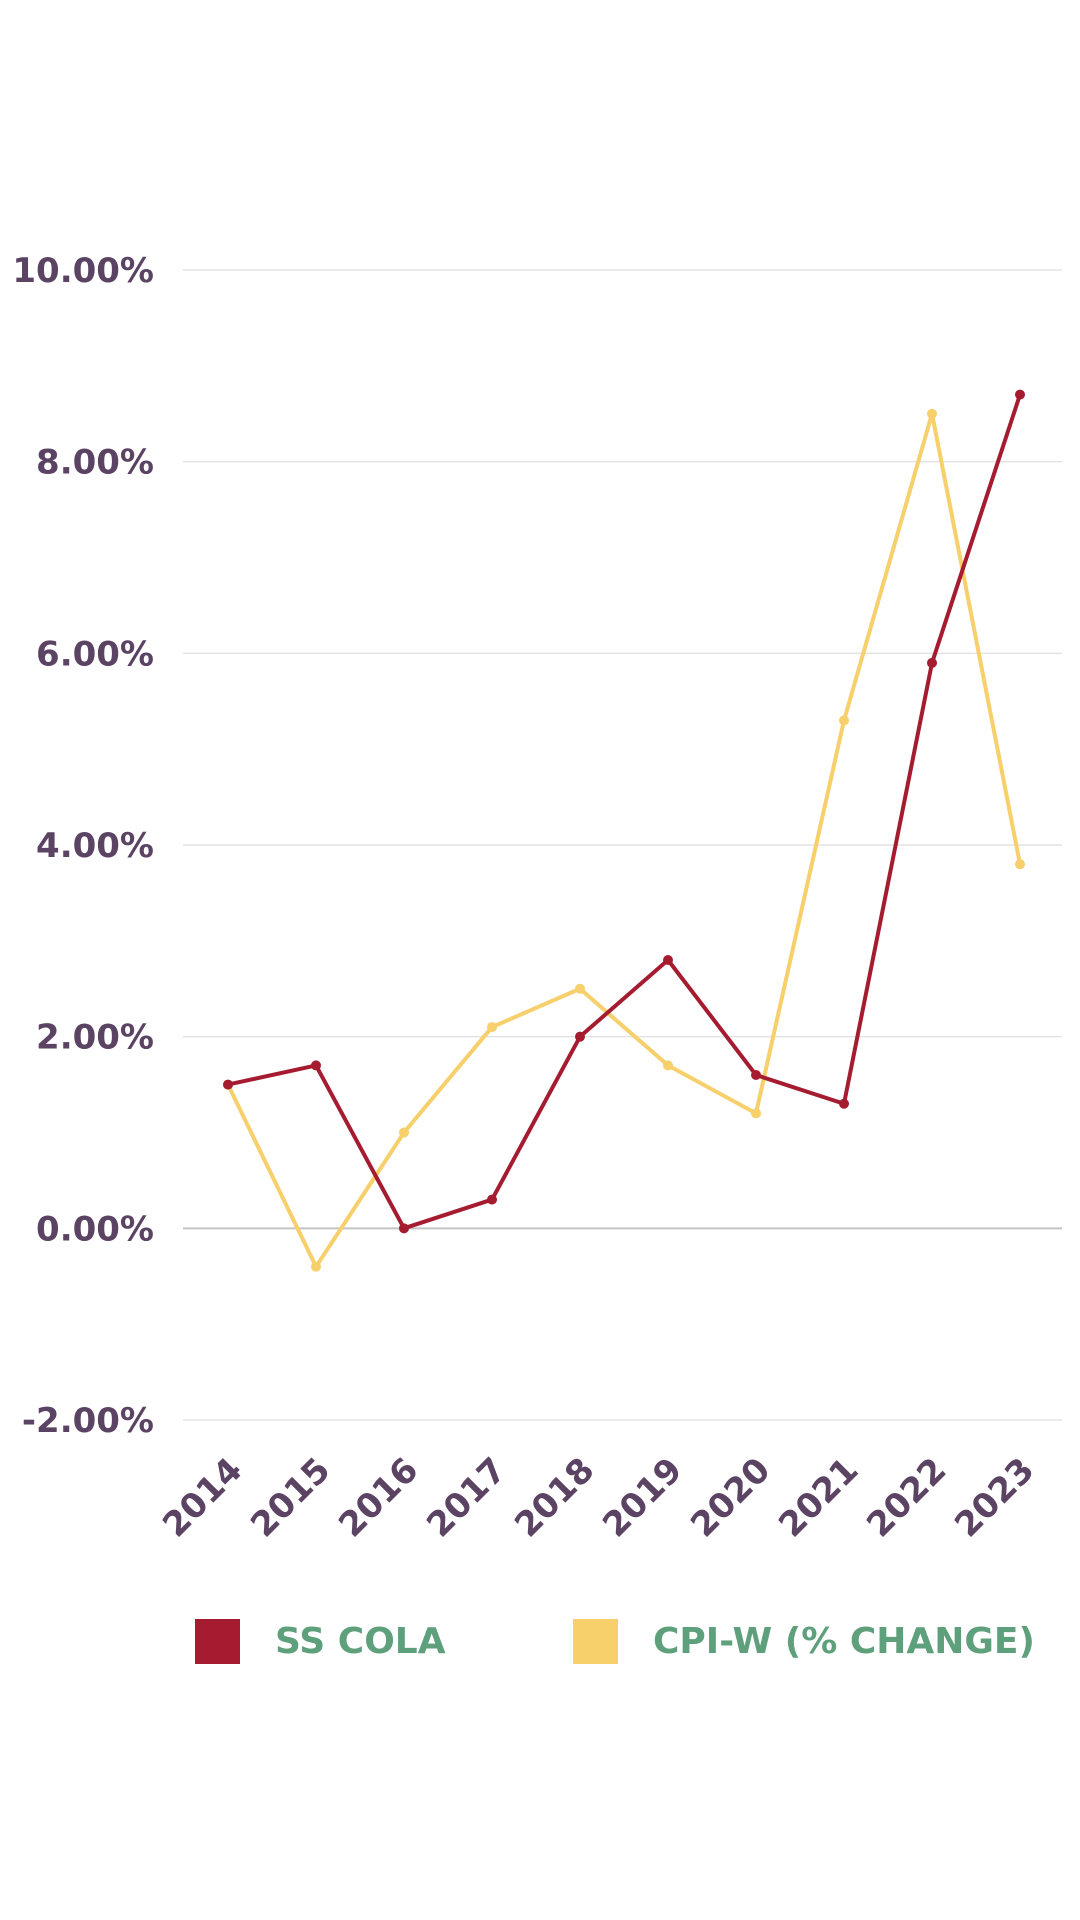 This screenshot has width=1080, height=1920. What do you see at coordinates (95, 463) in the screenshot?
I see `y-tick-label: 8.00%` at bounding box center [95, 463].